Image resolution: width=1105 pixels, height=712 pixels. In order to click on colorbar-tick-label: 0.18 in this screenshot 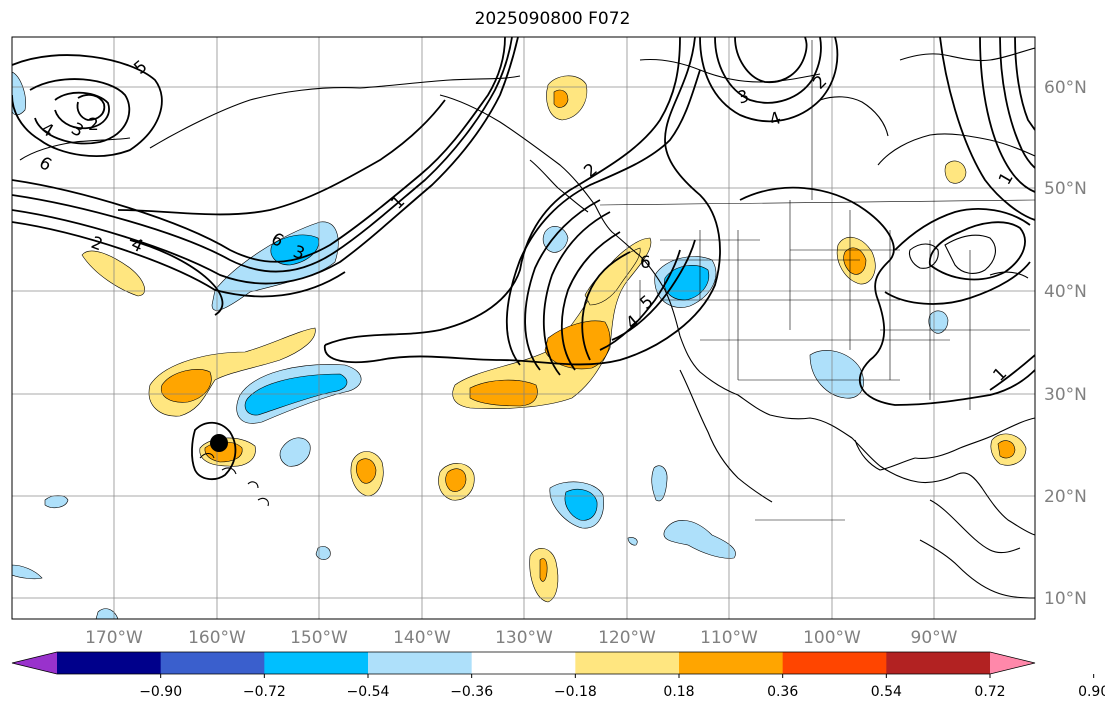, I will do `click(678, 692)`.